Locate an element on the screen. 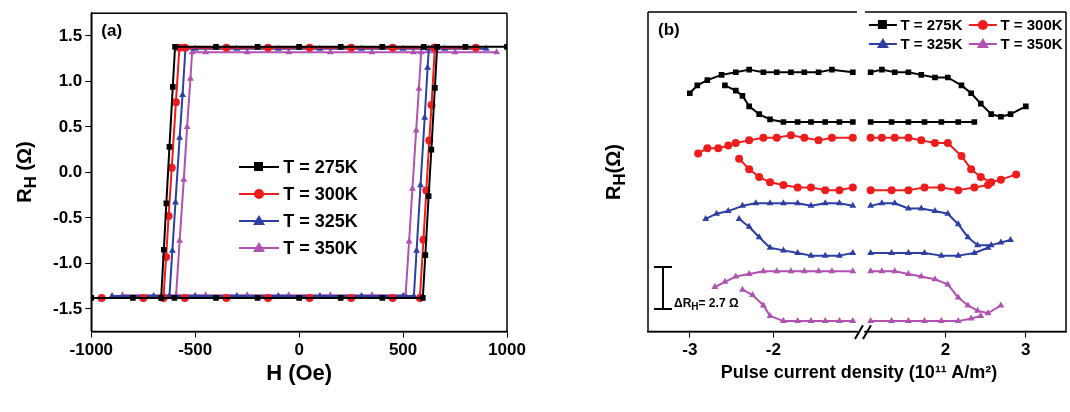  x-tick-label: 0 is located at coordinates (299, 350).